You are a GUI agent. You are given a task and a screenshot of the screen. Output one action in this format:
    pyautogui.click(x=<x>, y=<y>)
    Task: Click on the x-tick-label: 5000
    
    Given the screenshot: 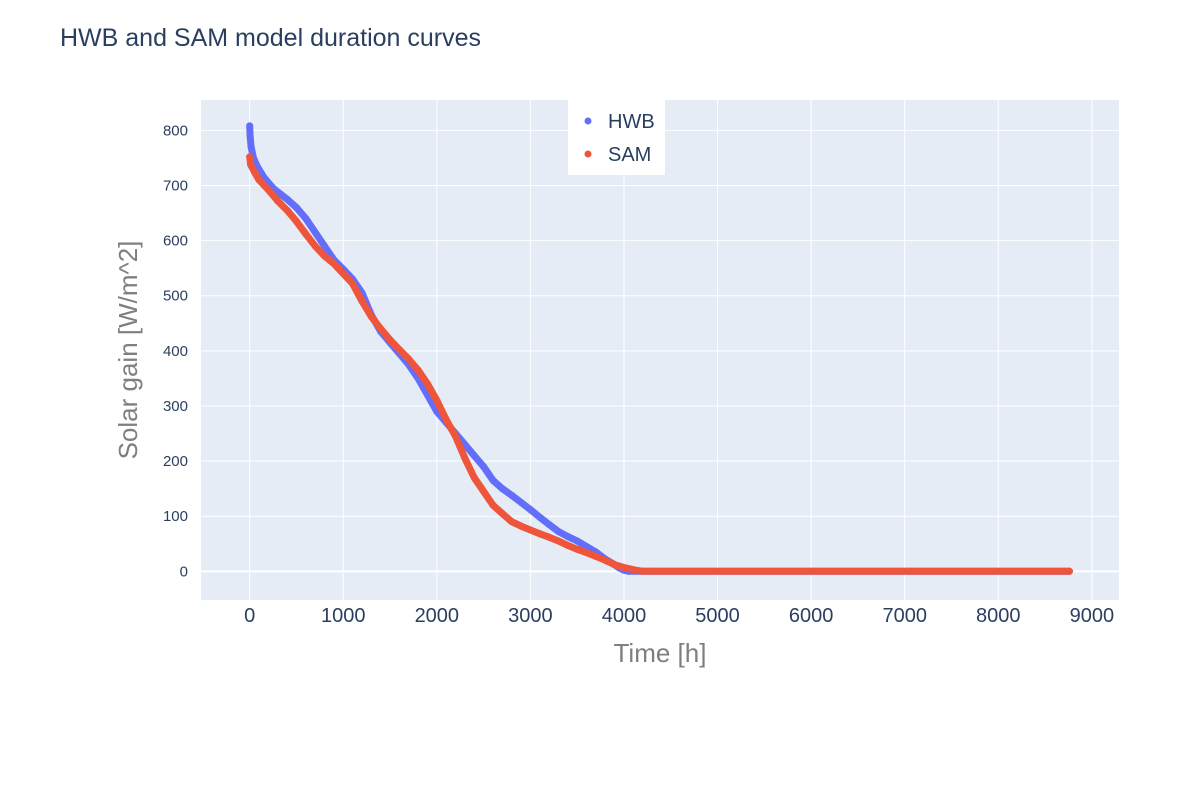 What is the action you would take?
    pyautogui.click(x=717, y=616)
    